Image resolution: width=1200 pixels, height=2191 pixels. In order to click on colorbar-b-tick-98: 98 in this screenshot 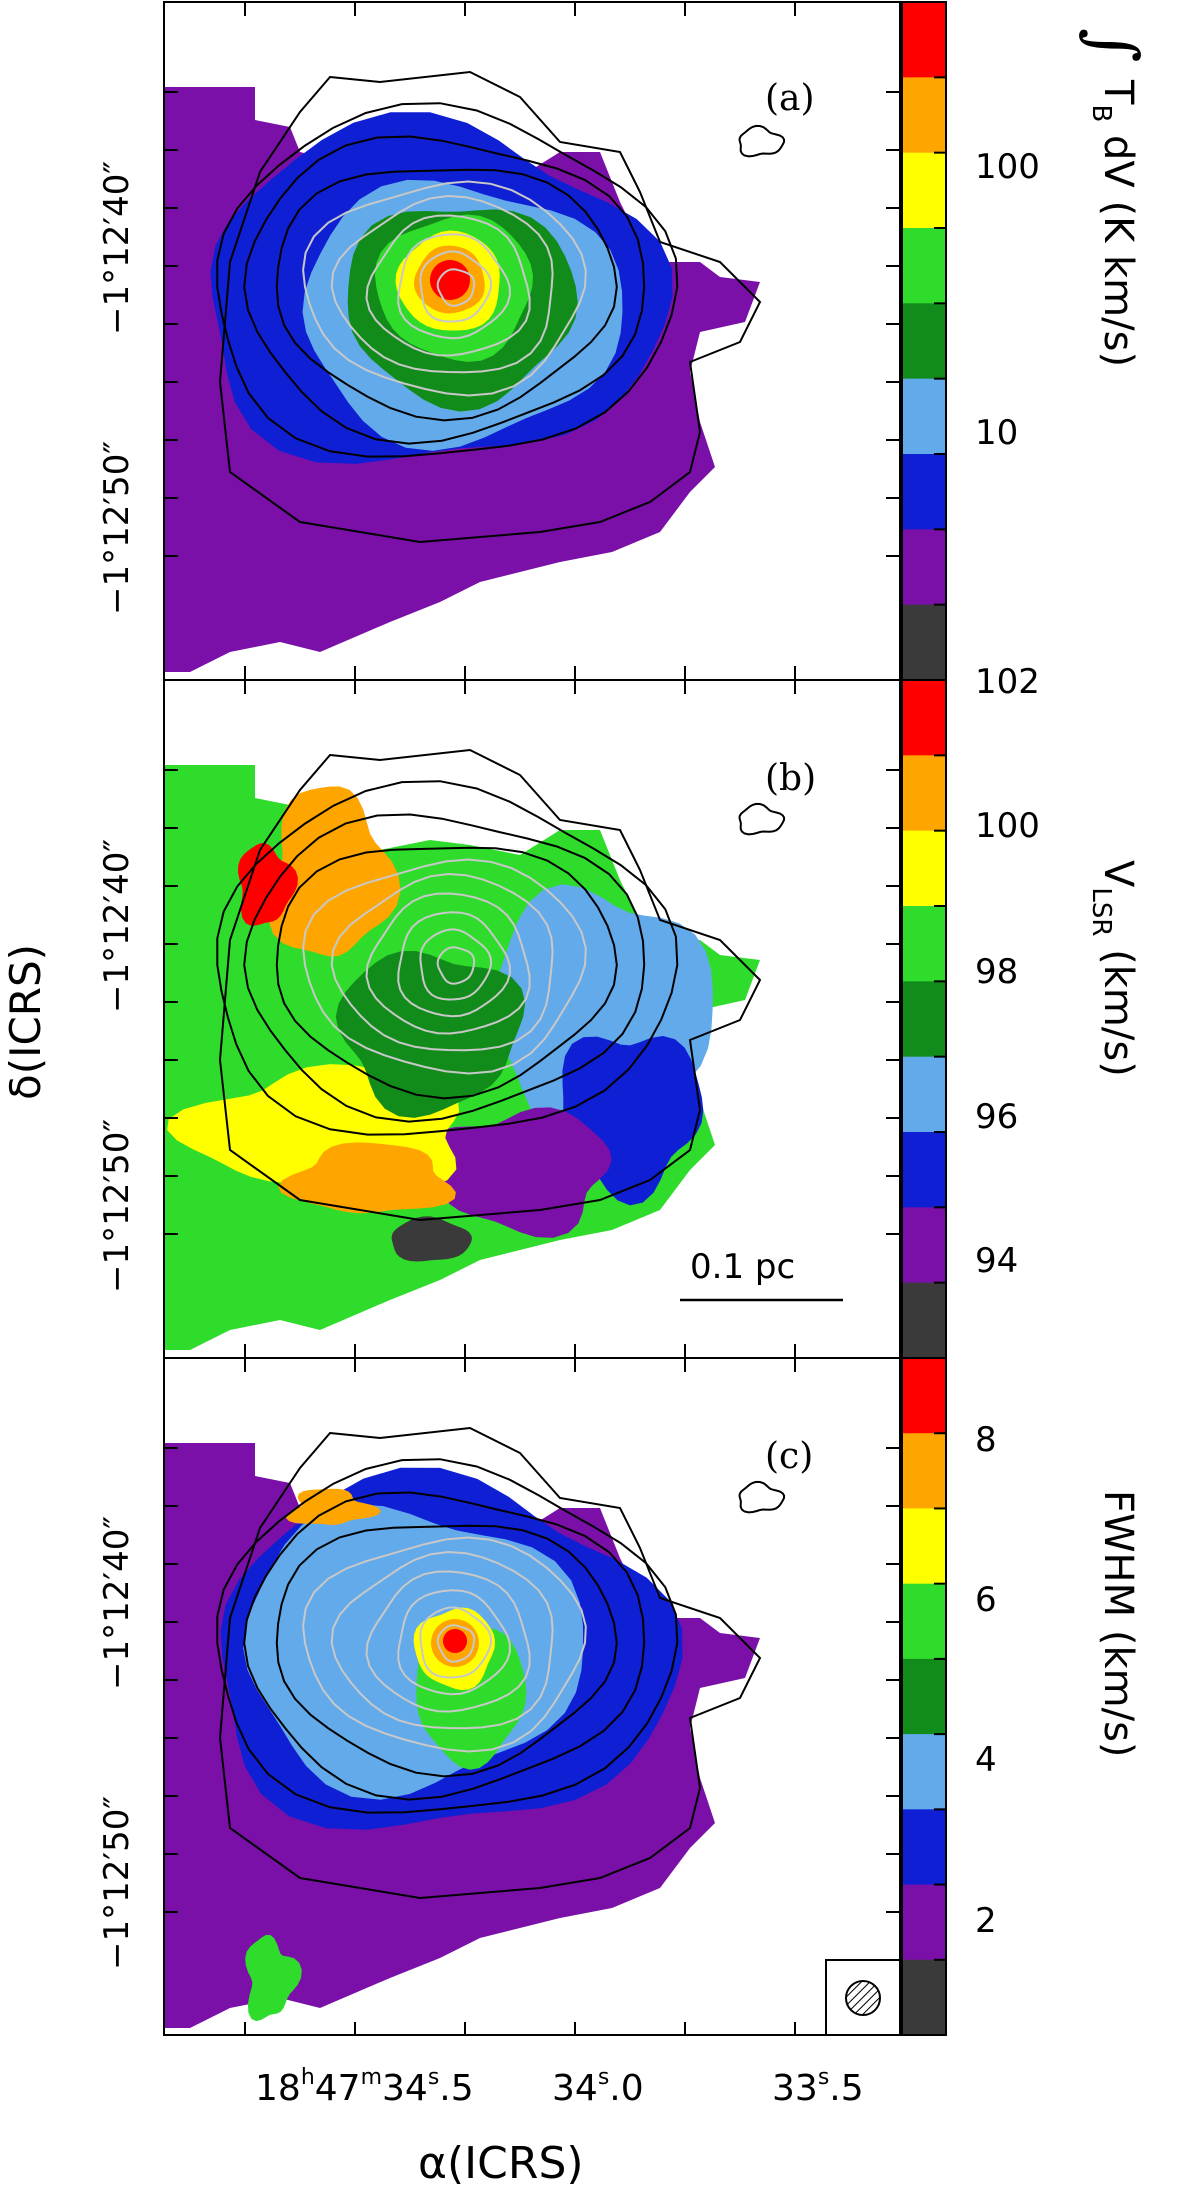, I will do `click(996, 972)`.